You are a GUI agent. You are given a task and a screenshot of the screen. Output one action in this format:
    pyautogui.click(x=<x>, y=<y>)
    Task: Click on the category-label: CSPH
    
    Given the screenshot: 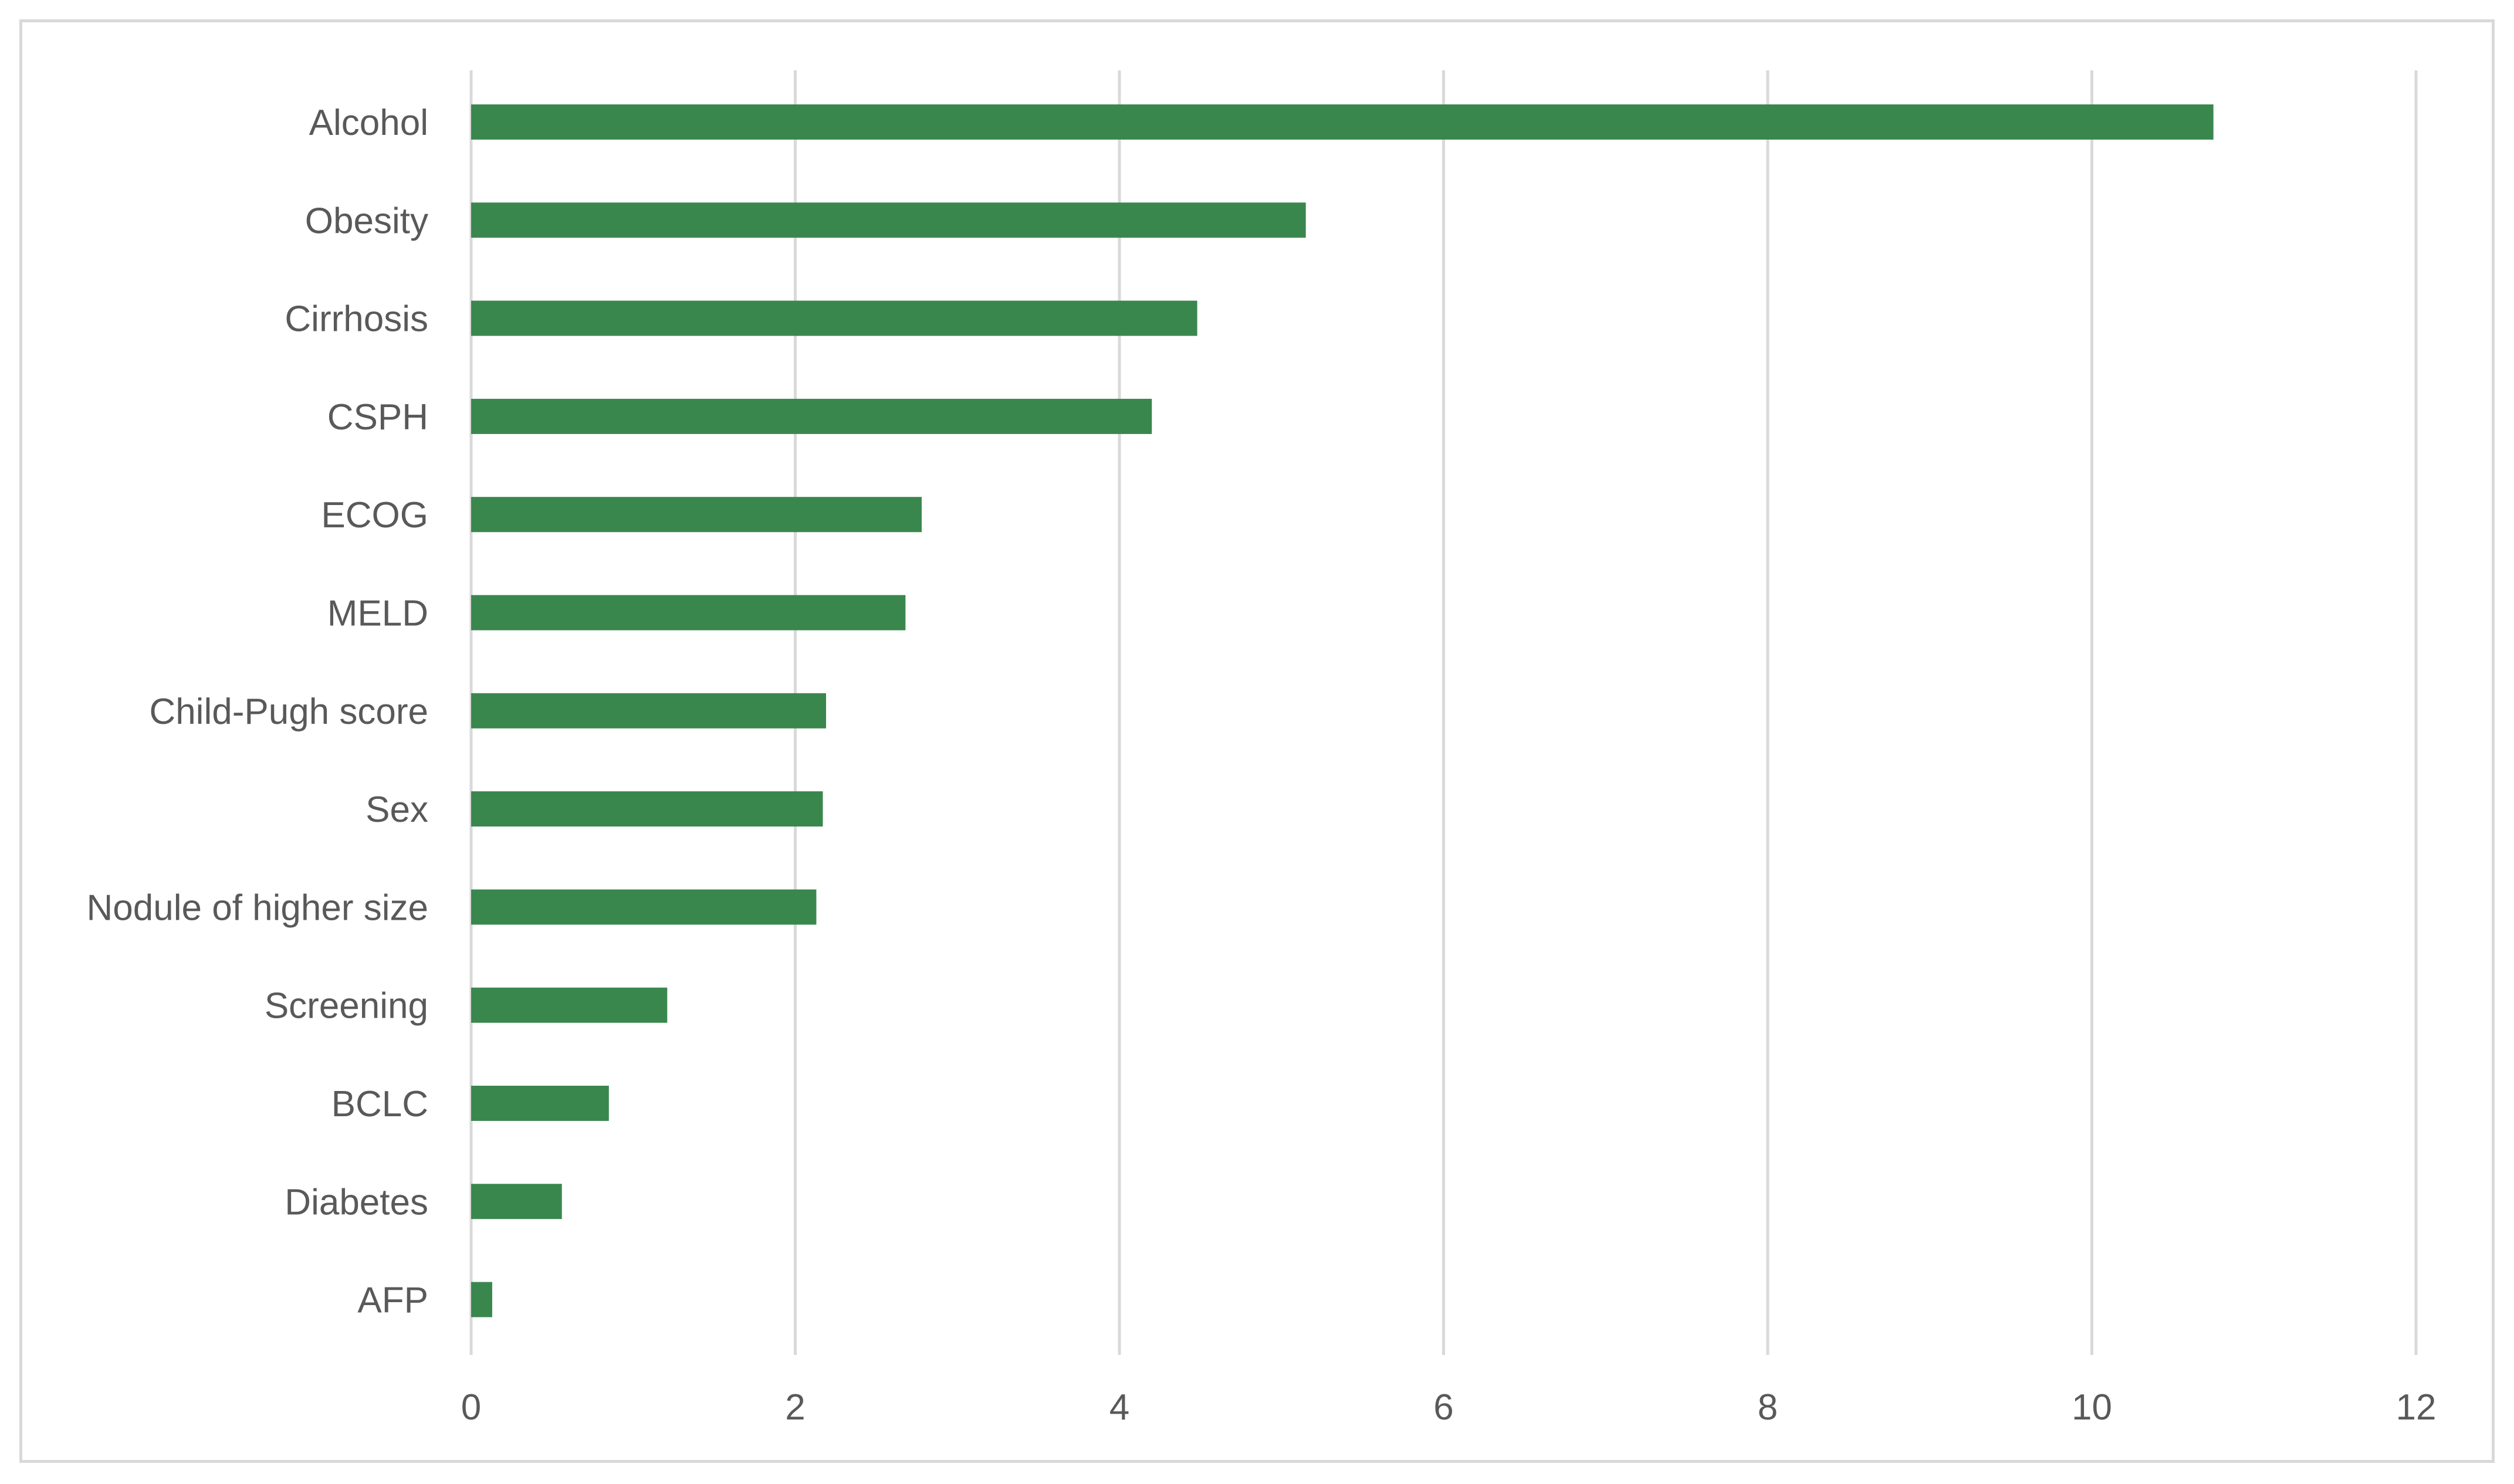 What is the action you would take?
    pyautogui.click(x=378, y=418)
    